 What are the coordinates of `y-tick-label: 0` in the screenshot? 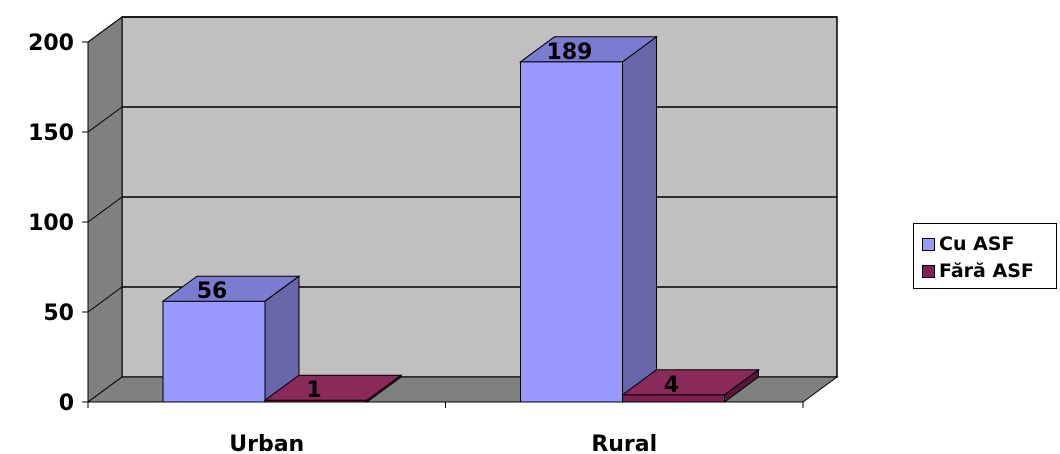 It's located at (66, 403).